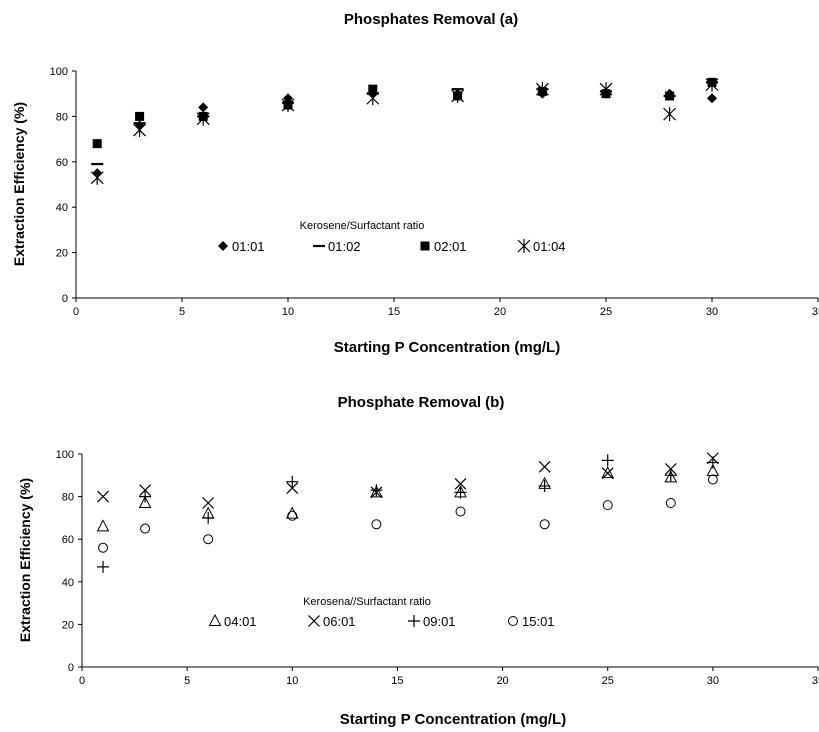  Describe the element at coordinates (502, 681) in the screenshot. I see `chart-b-x-tick-label: 20` at that location.